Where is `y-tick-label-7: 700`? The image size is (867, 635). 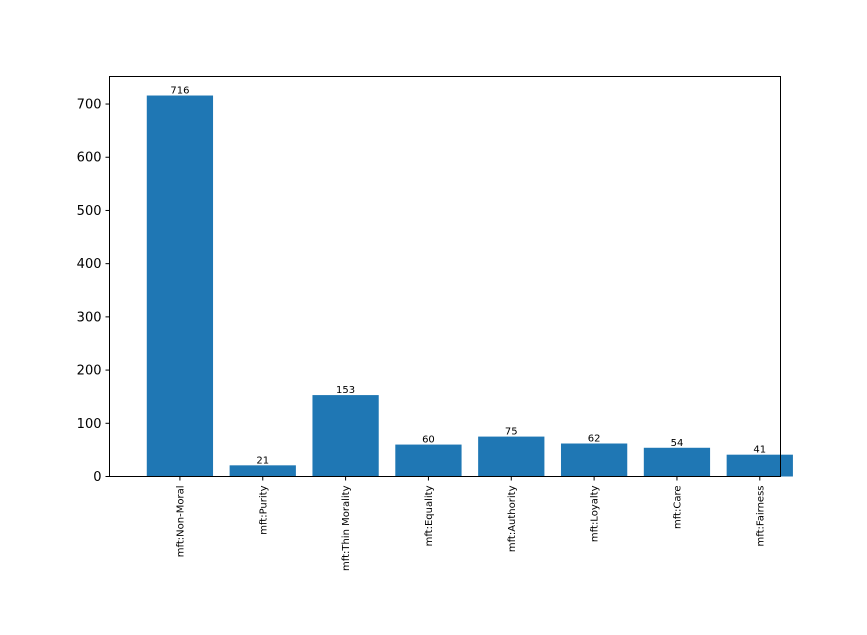
y-tick-label-7: 700 is located at coordinates (89, 105).